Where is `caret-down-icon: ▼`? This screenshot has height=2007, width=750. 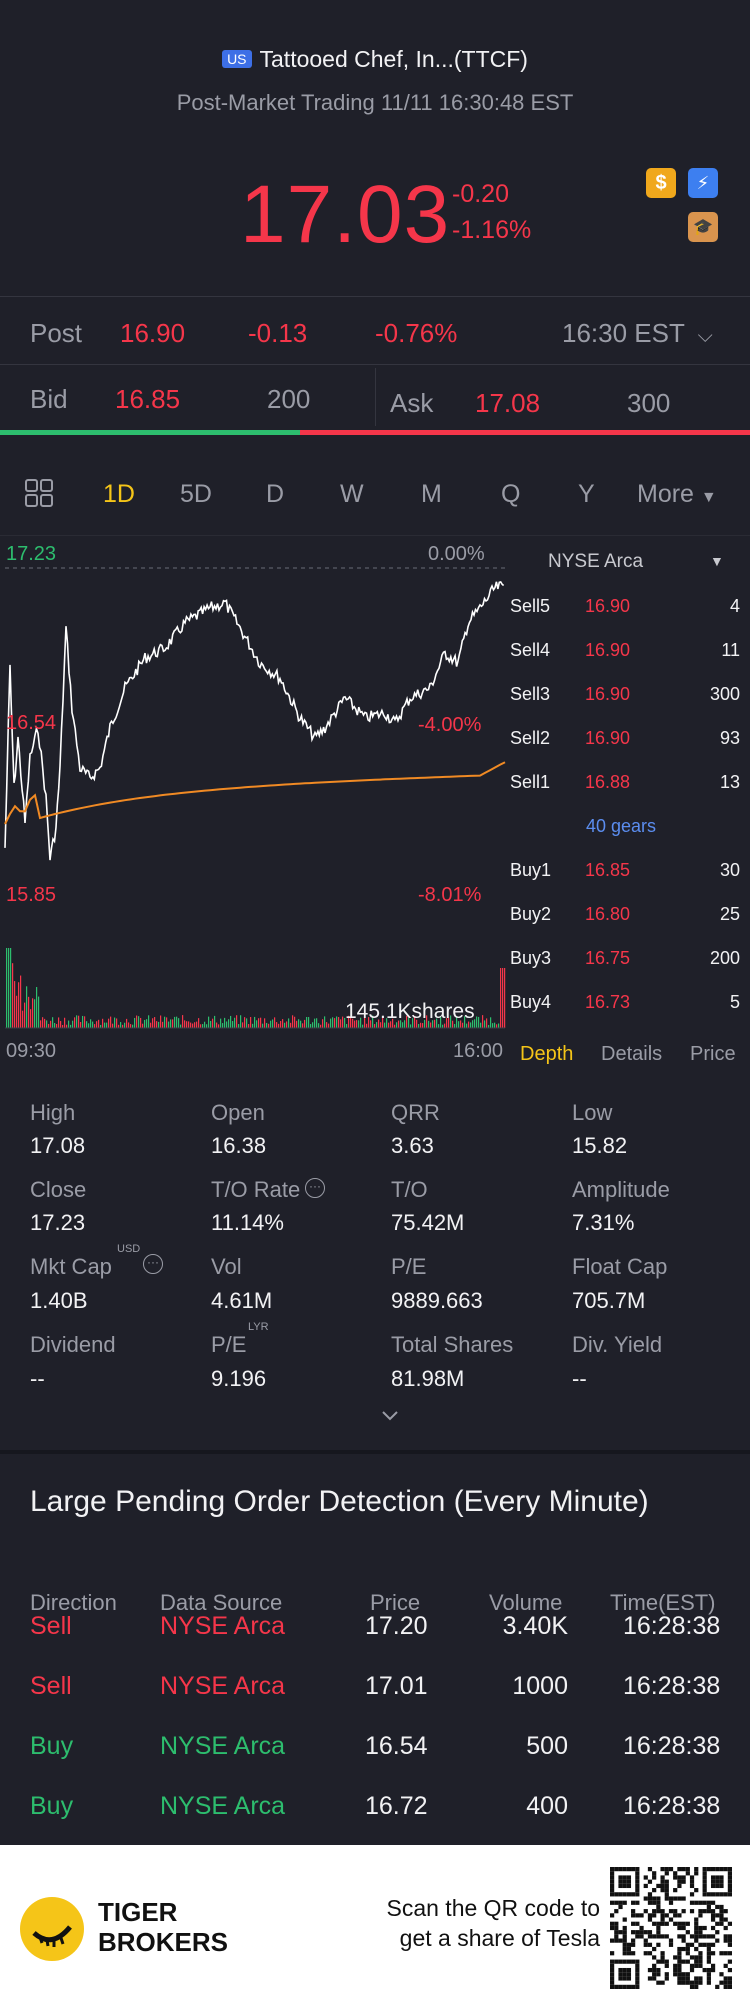
caret-down-icon: ▼ is located at coordinates (717, 561).